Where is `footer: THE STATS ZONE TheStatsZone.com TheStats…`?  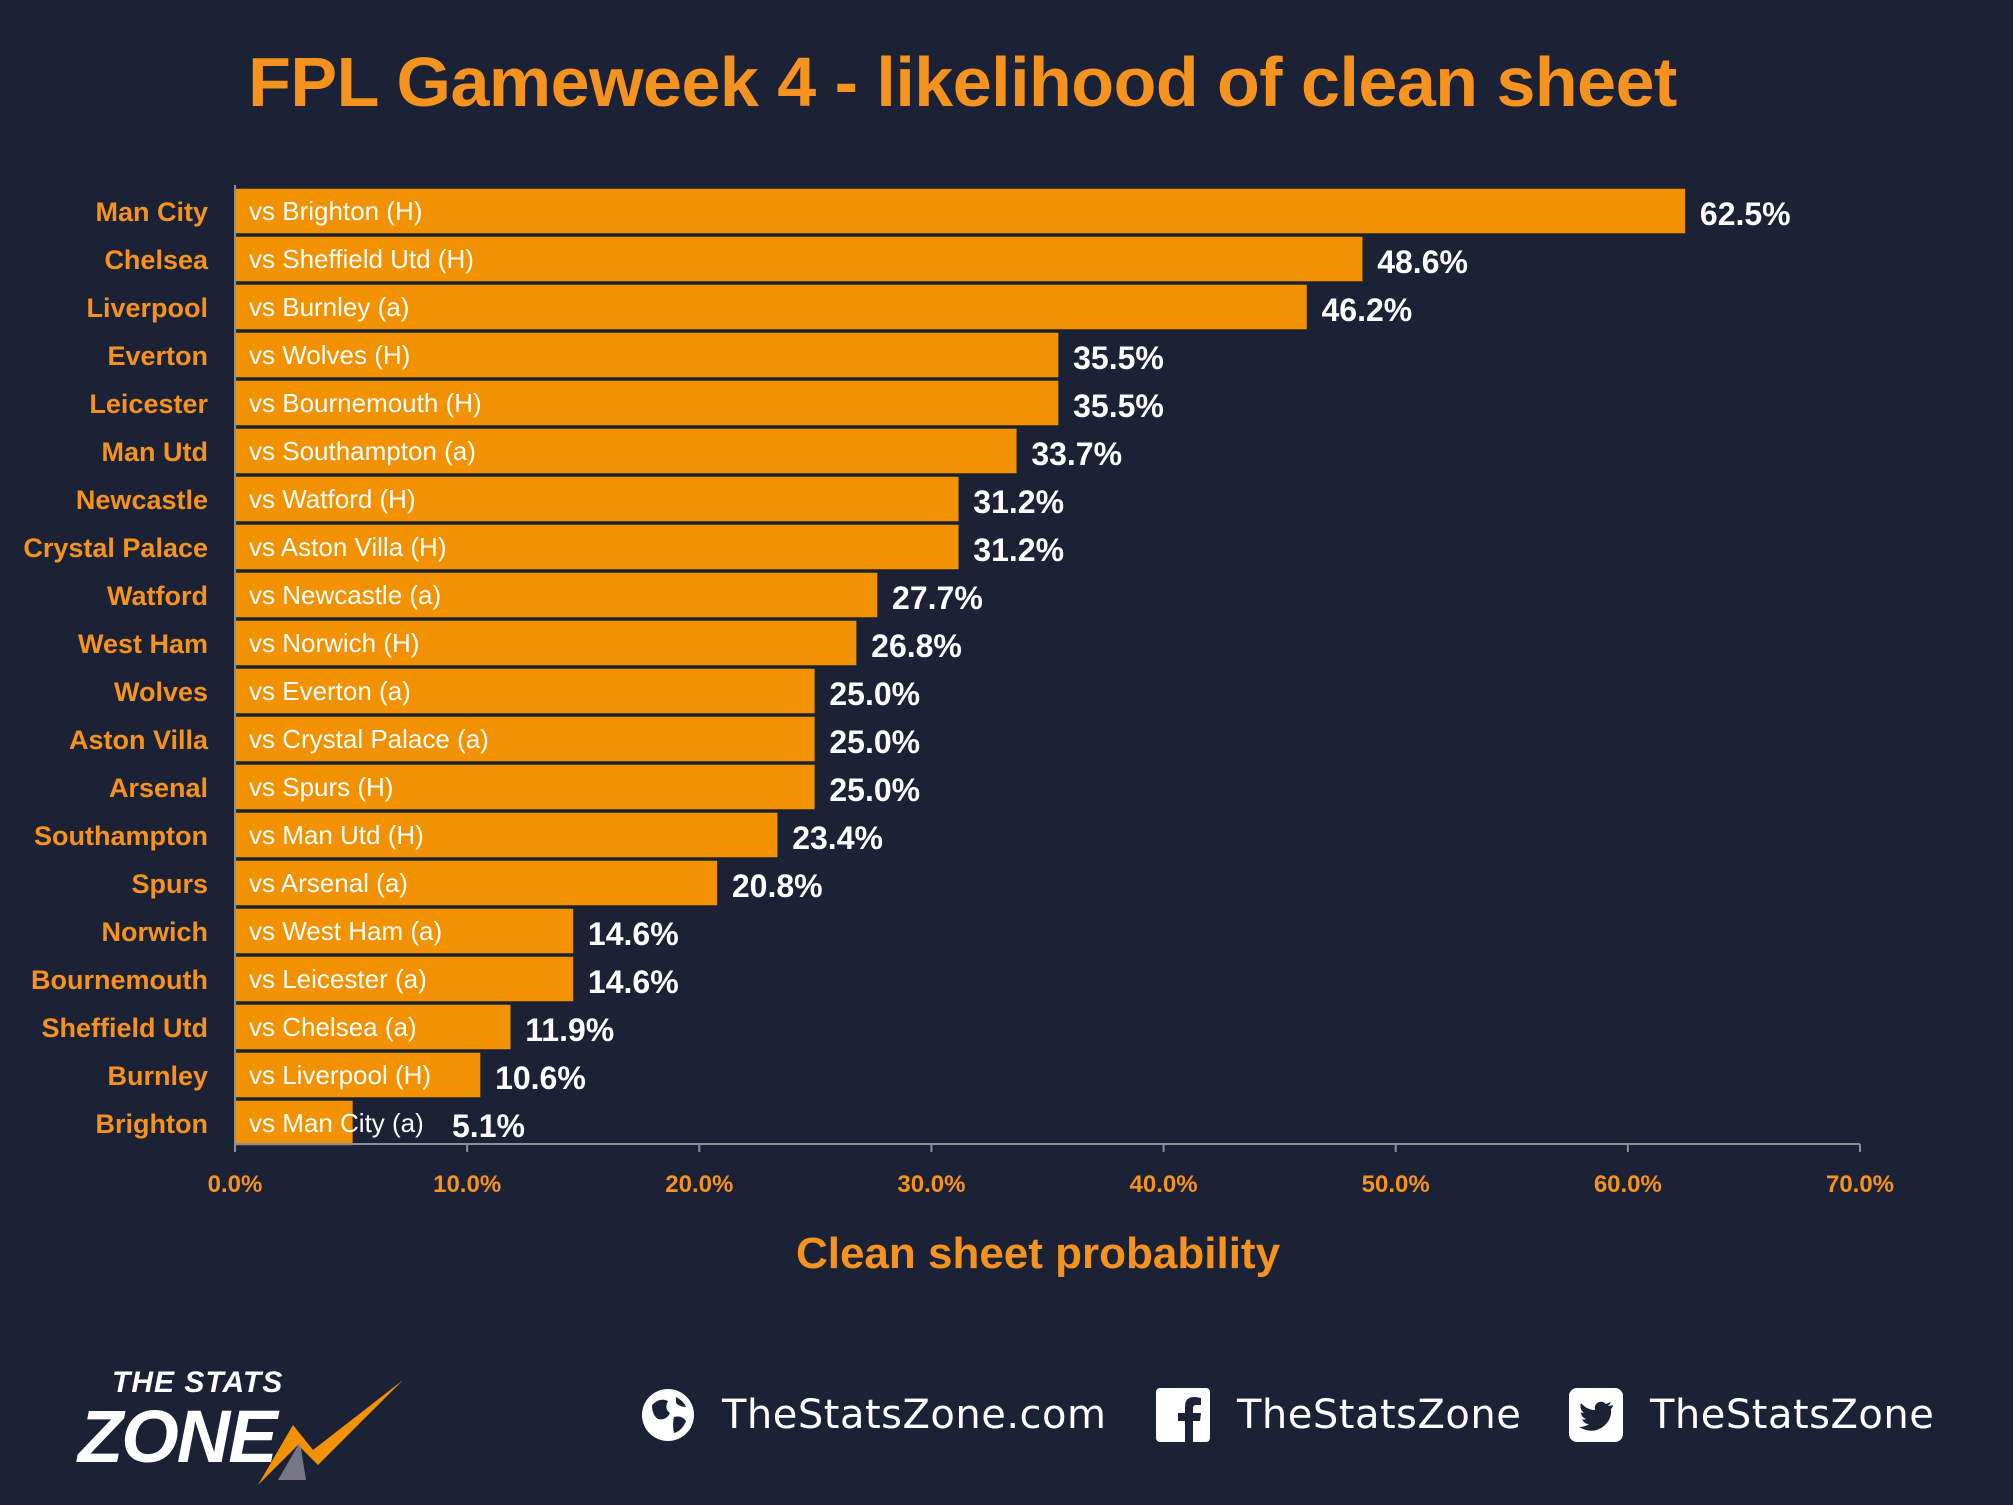 footer: THE STATS ZONE TheStatsZone.com TheStats… is located at coordinates (1006, 1415).